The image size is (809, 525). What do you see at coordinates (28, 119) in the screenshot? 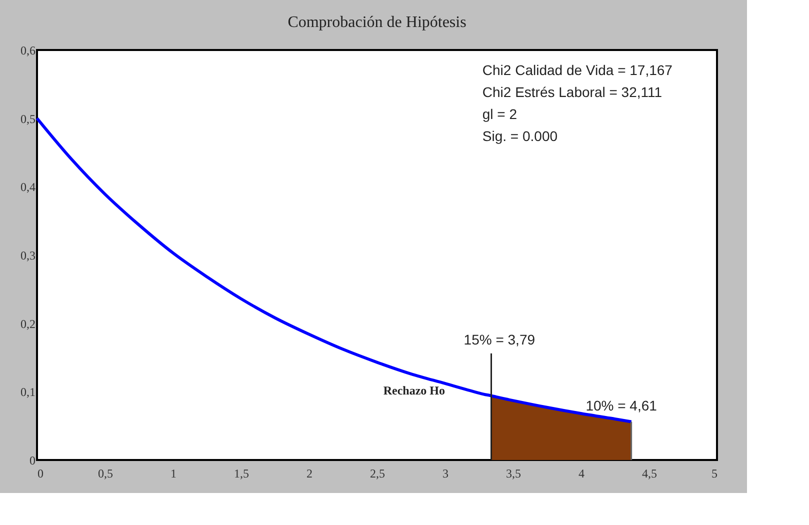
I see `y-tick-label: 0,5` at bounding box center [28, 119].